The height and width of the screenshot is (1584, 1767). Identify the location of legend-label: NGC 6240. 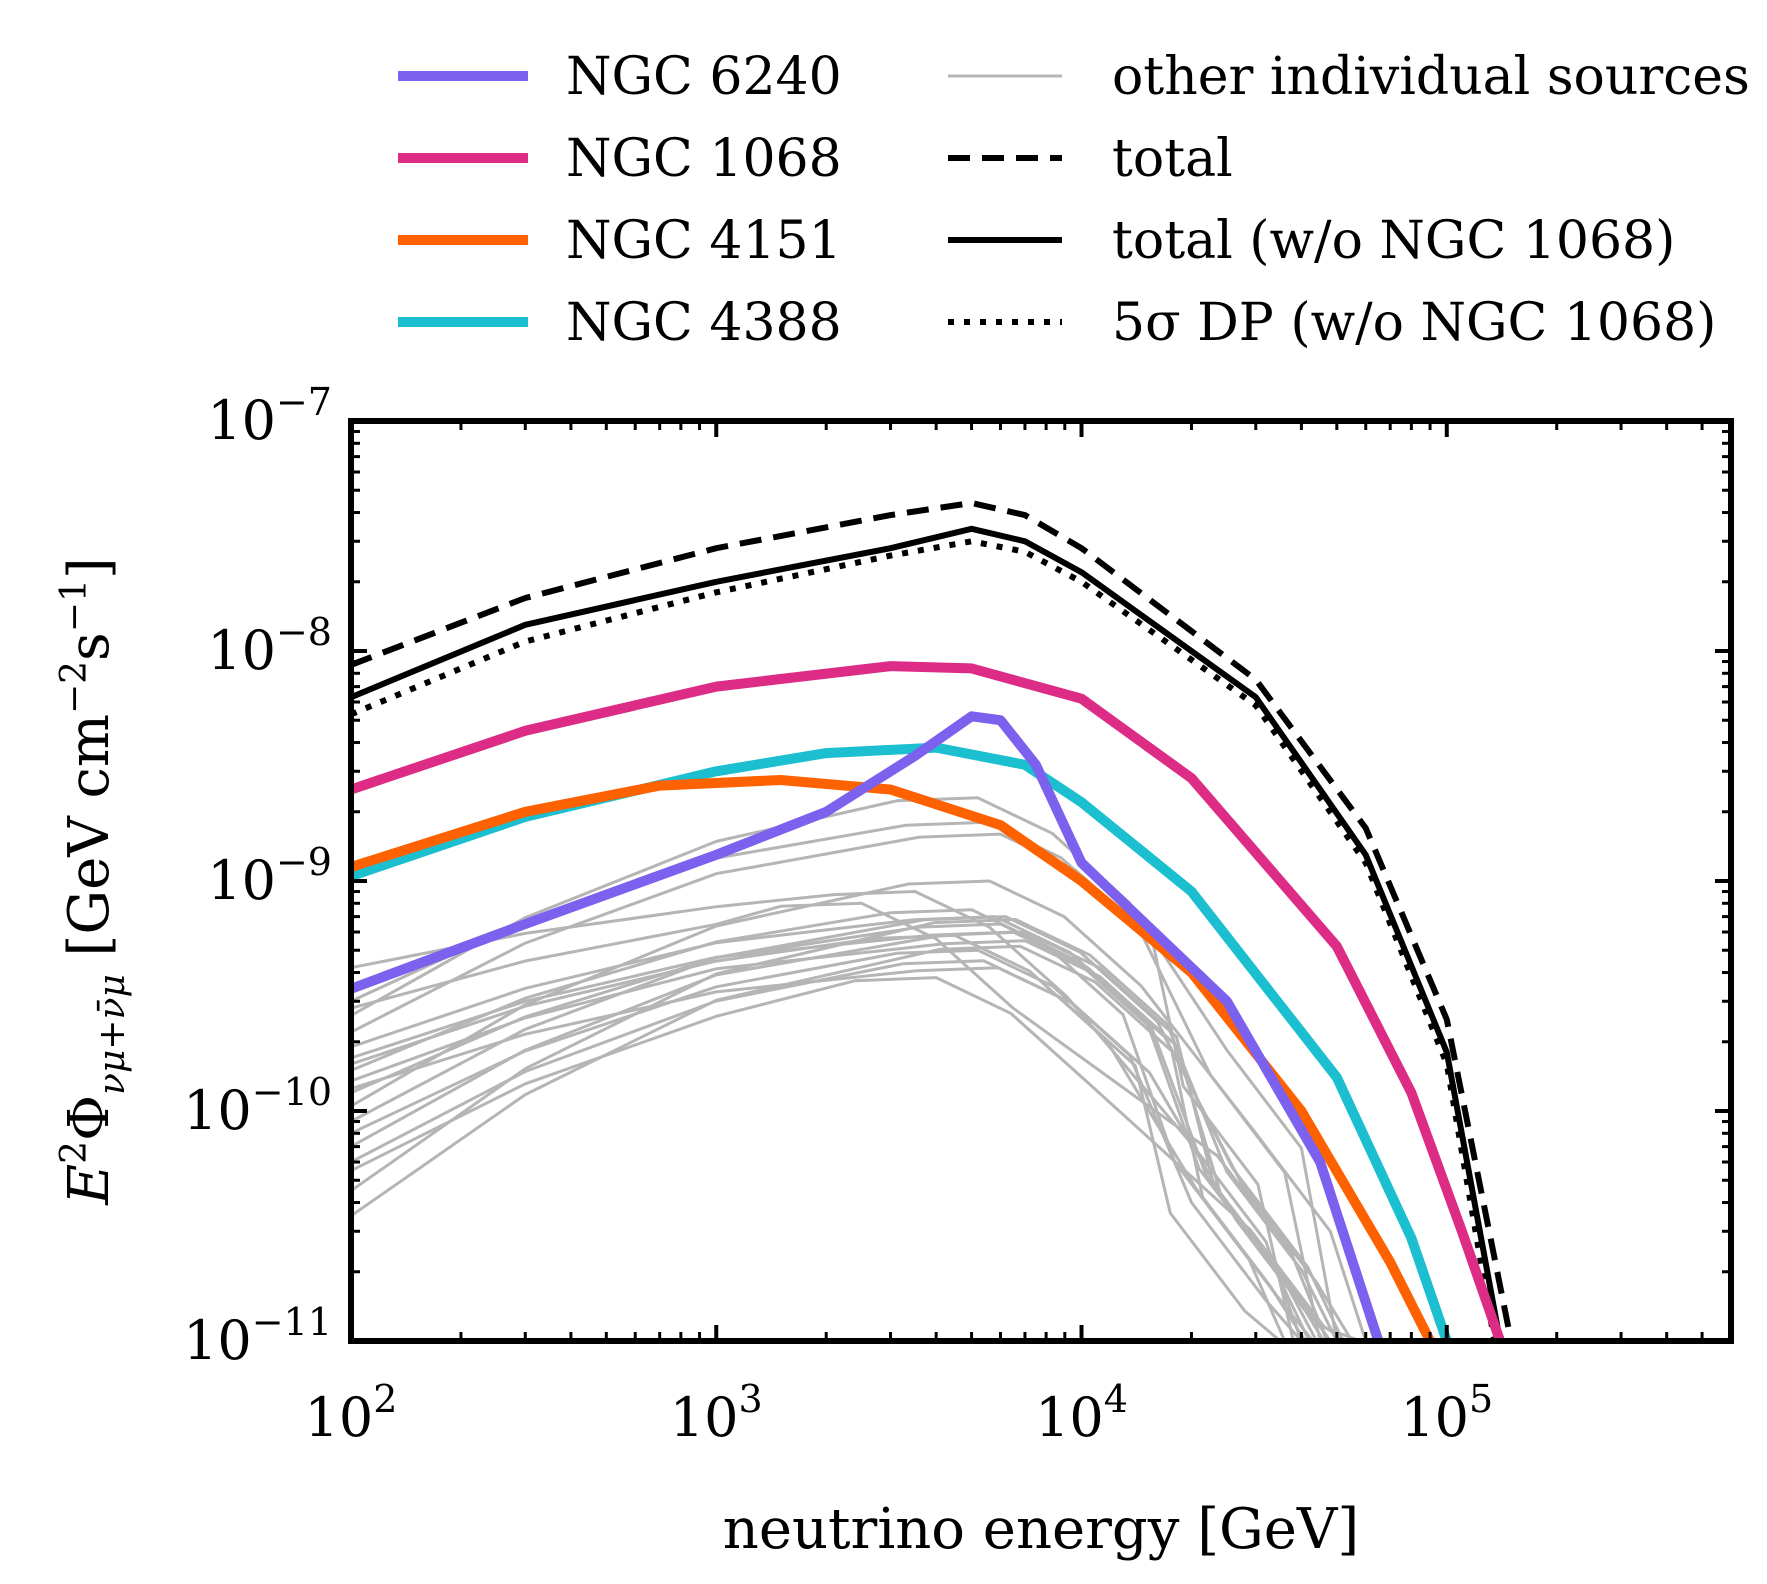
(704, 77).